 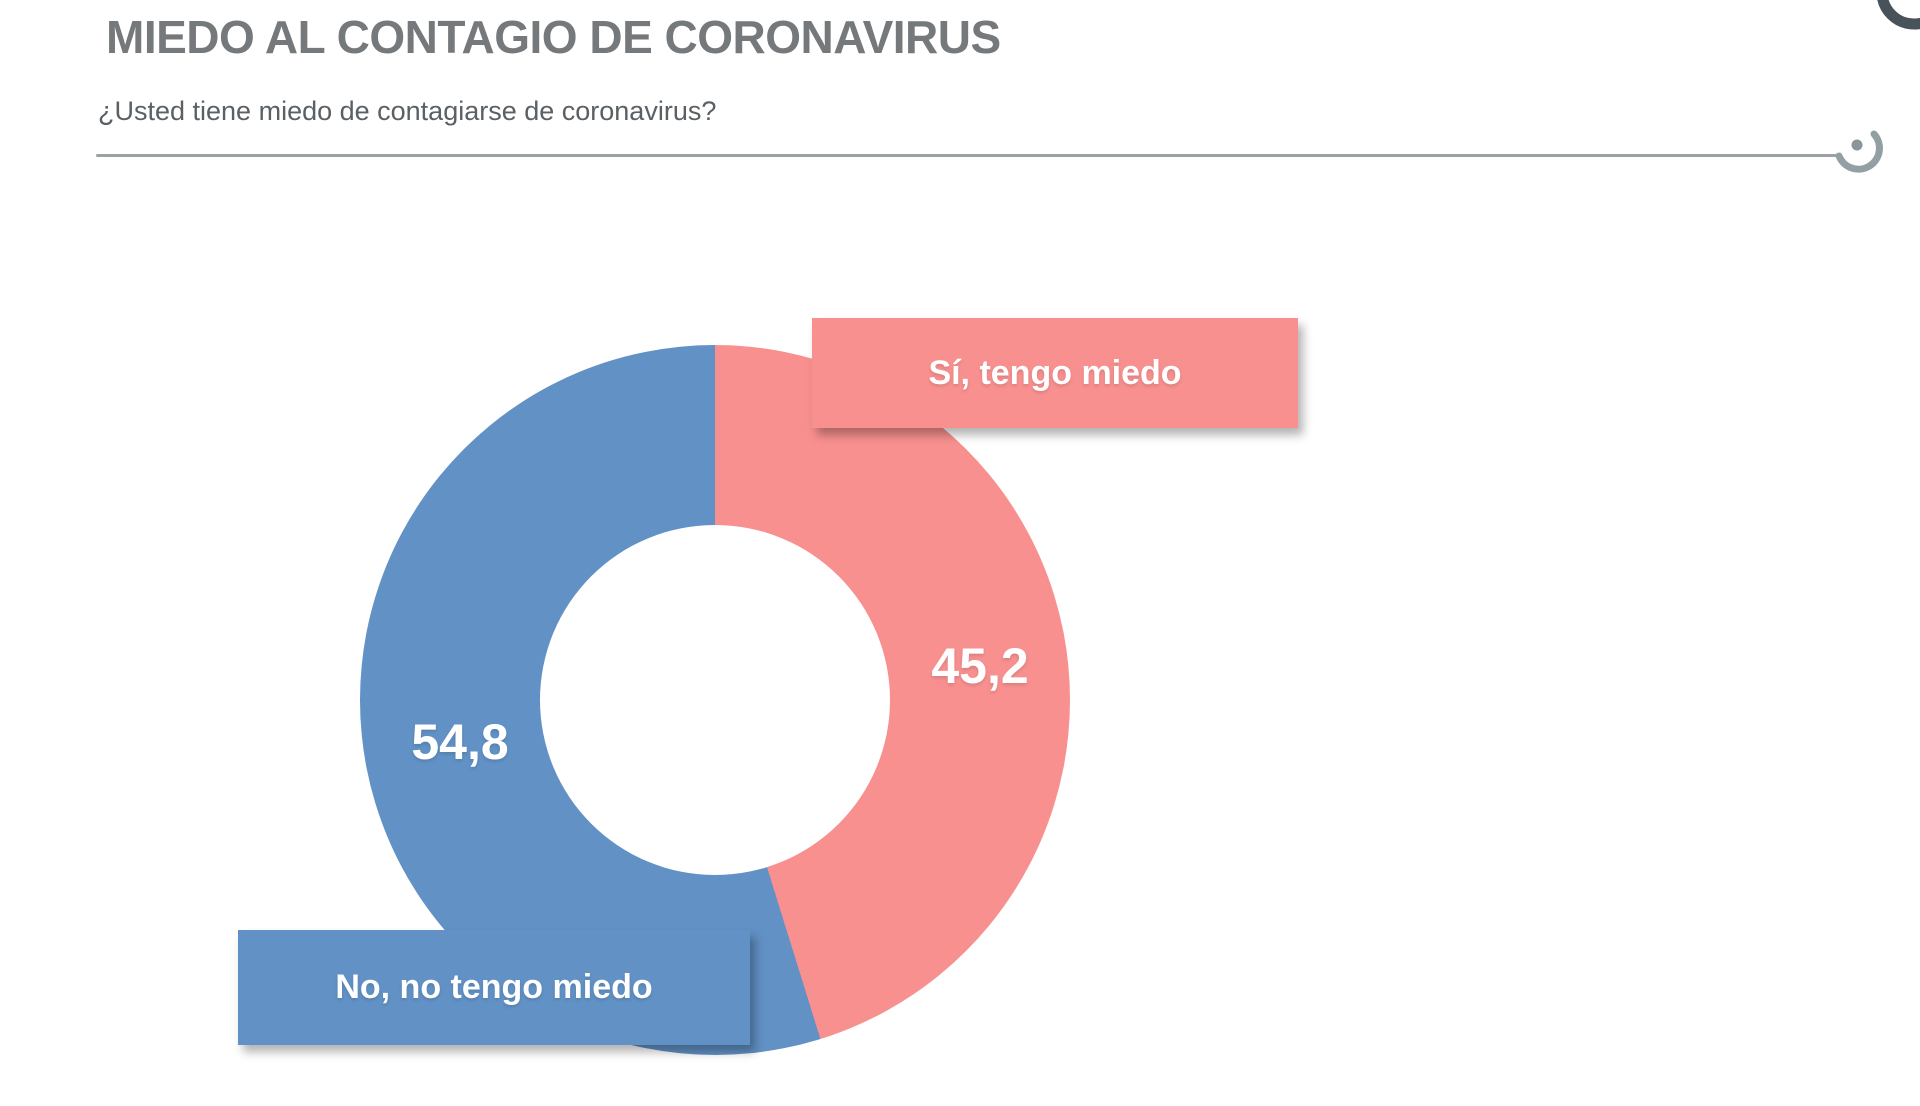 I want to click on legend-box-no: No, no tengo miedo, so click(x=494, y=987).